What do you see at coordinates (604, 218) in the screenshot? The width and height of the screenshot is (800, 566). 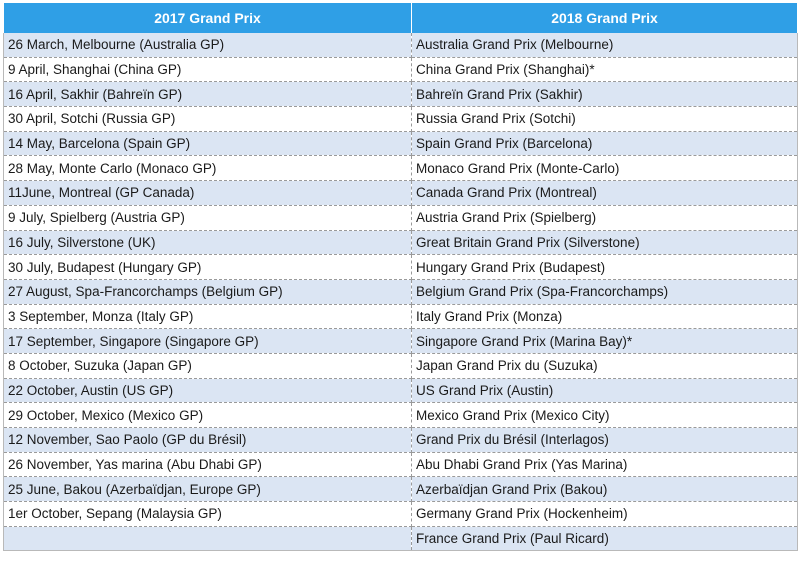 I see `cell-2018-grand-prix: Austria Grand Prix (Spielberg)` at bounding box center [604, 218].